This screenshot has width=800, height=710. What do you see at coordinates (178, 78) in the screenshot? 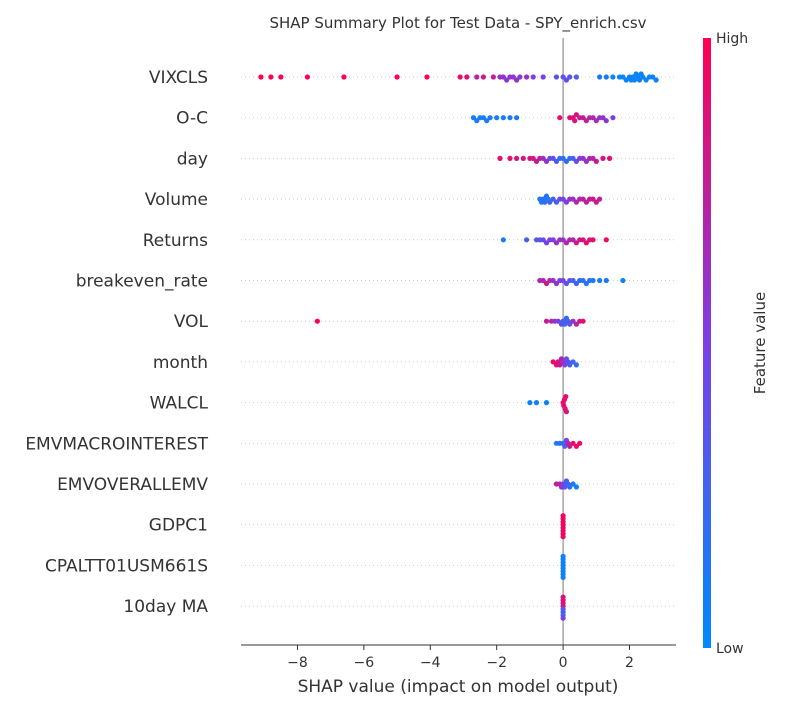
I see `feature-label: VIXCLS` at bounding box center [178, 78].